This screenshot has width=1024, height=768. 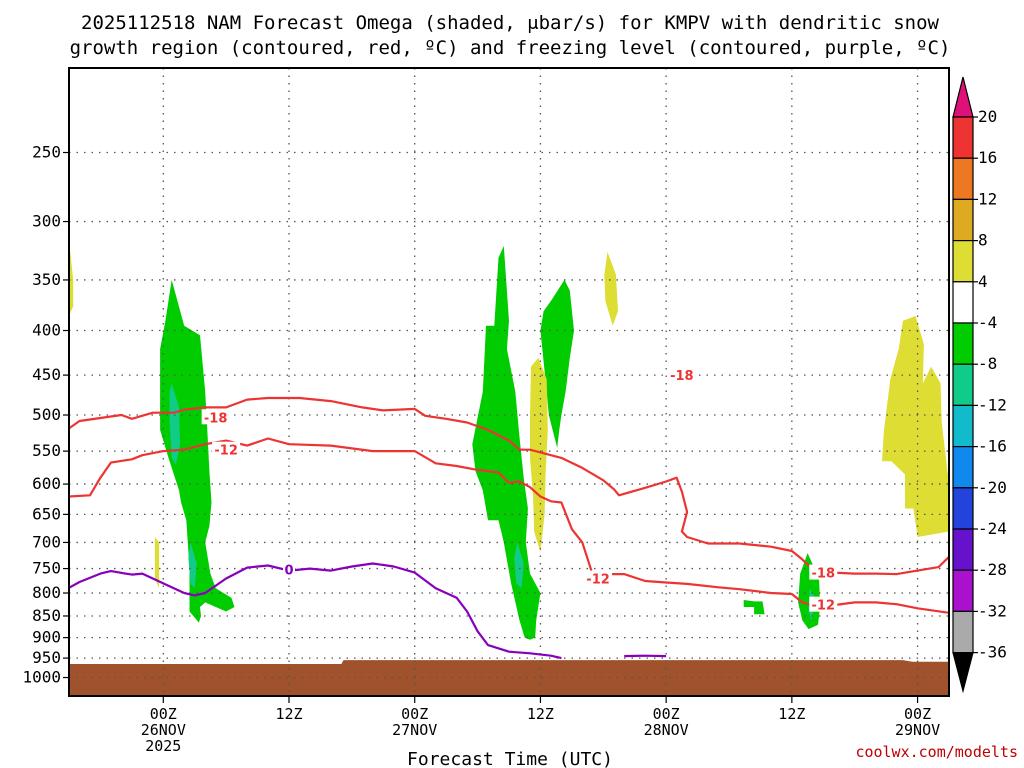 What do you see at coordinates (46, 152) in the screenshot?
I see `ytick-label-250: 250` at bounding box center [46, 152].